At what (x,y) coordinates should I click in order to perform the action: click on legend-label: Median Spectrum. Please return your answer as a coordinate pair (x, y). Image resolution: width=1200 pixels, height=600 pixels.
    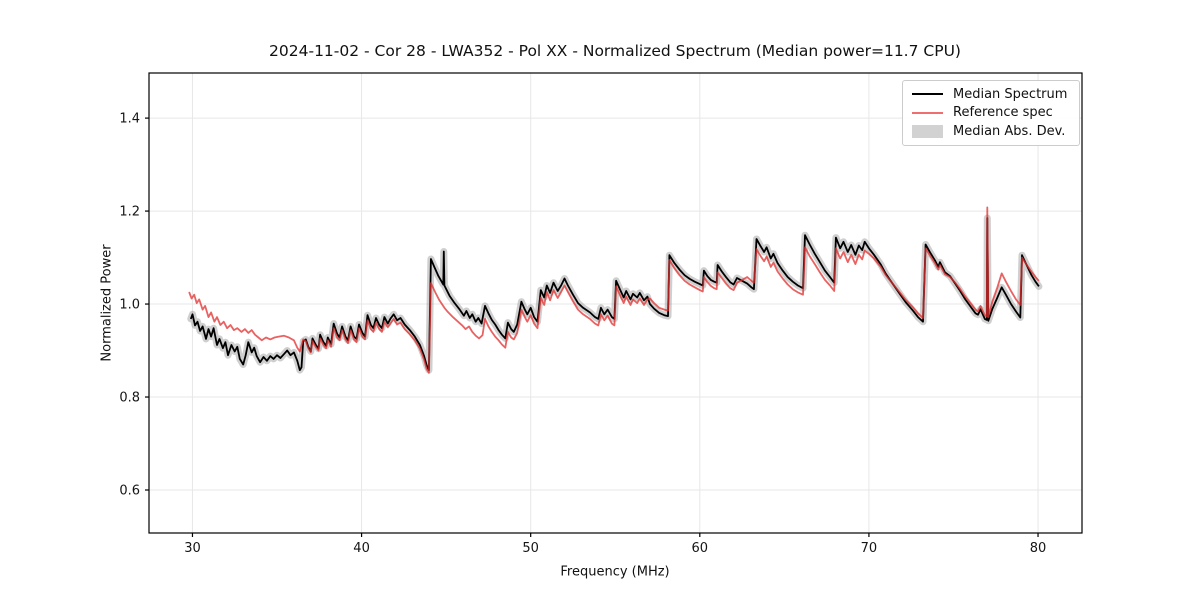
    Looking at the image, I should click on (1010, 94).